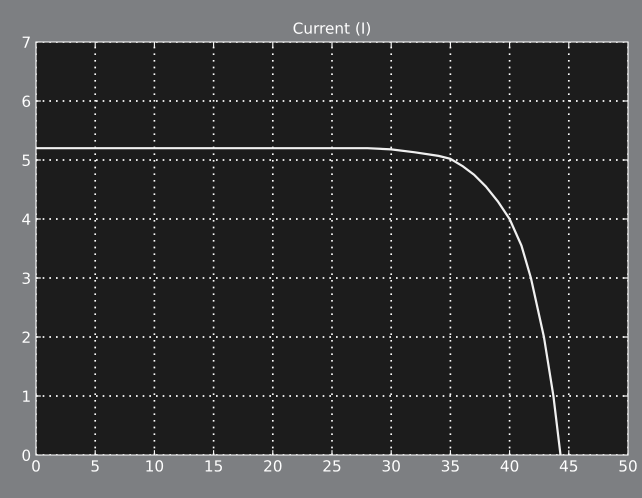  I want to click on x-tick-label: 15, so click(214, 466).